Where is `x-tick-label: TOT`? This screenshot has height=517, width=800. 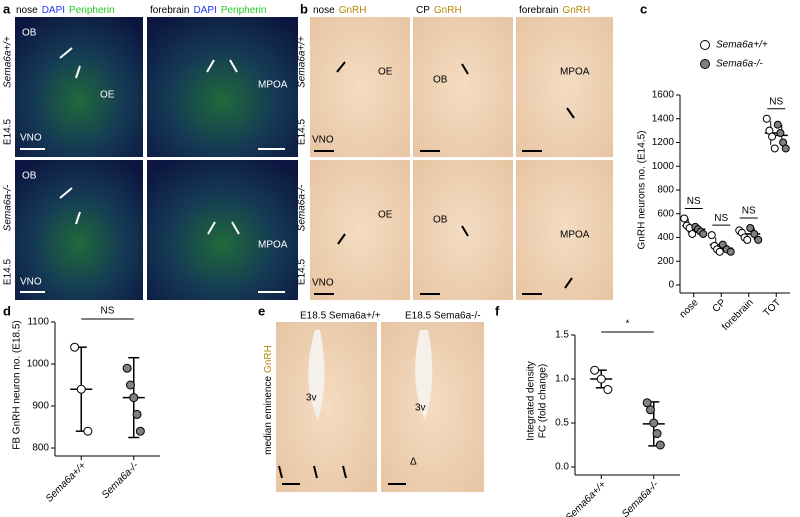 x-tick-label: TOT is located at coordinates (772, 308).